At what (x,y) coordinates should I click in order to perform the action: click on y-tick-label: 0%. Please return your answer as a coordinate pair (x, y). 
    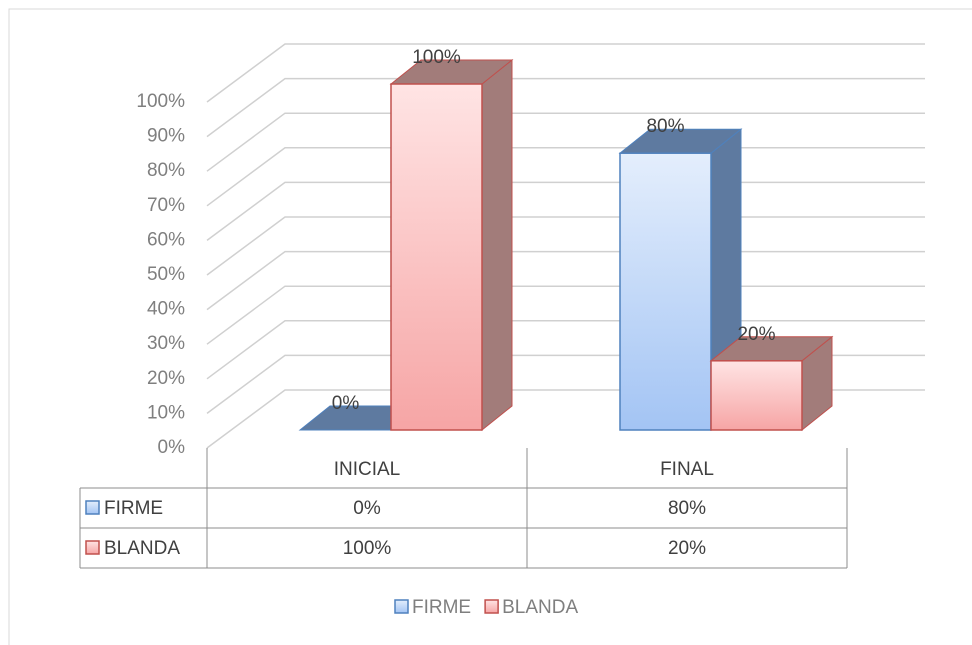
    Looking at the image, I should click on (172, 447).